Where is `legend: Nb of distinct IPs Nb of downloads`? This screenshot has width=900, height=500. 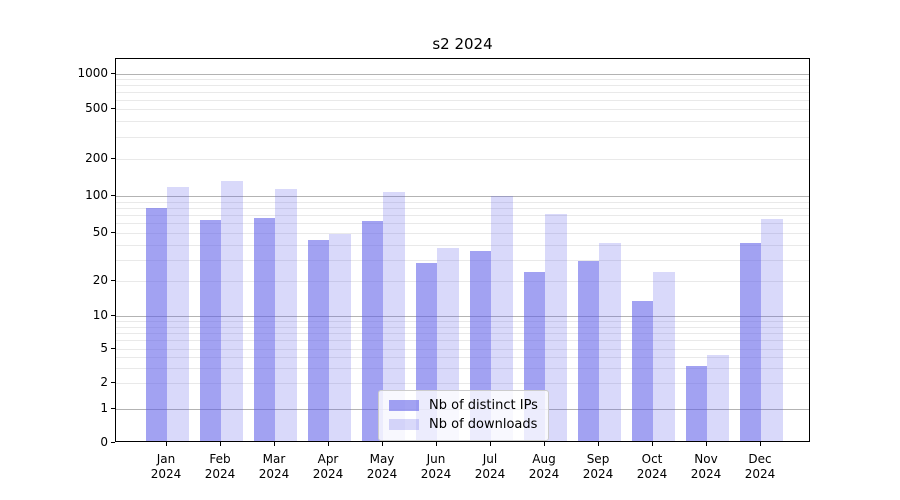 legend: Nb of distinct IPs Nb of downloads is located at coordinates (463, 415).